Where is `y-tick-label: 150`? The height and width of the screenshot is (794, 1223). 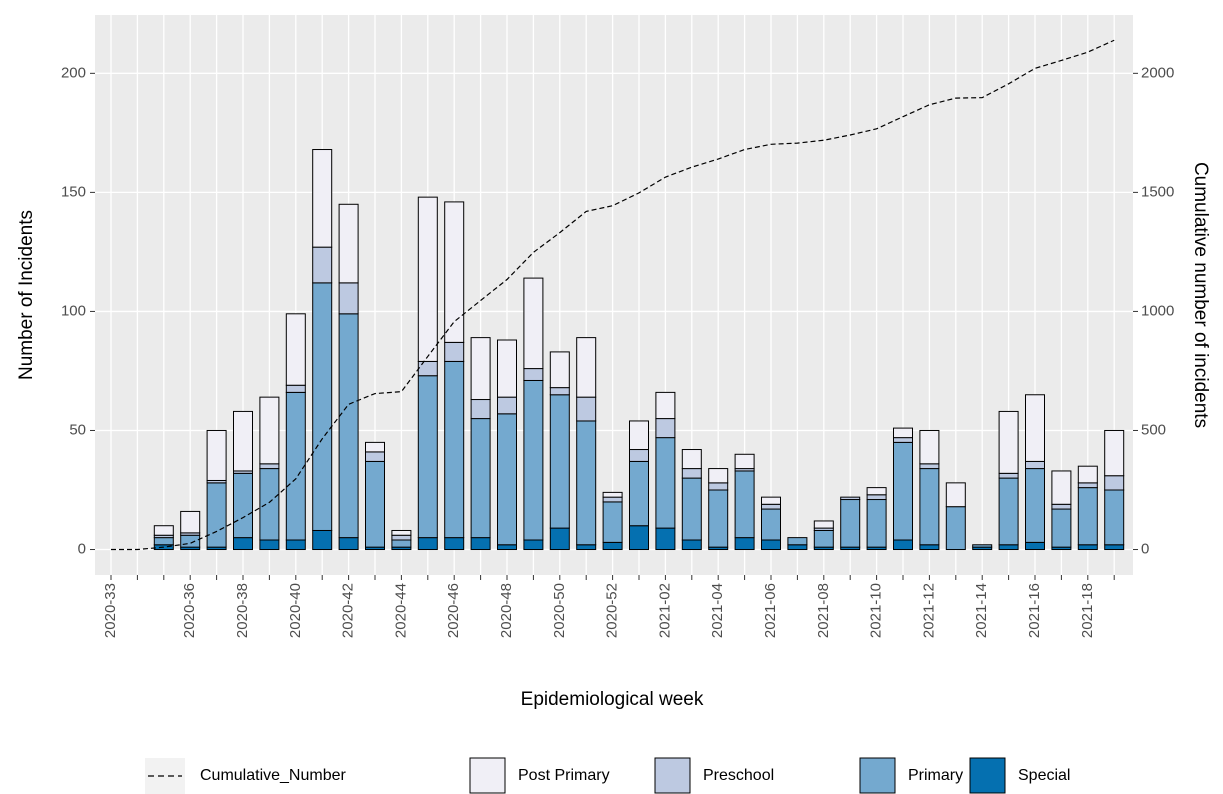 y-tick-label: 150 is located at coordinates (73, 191).